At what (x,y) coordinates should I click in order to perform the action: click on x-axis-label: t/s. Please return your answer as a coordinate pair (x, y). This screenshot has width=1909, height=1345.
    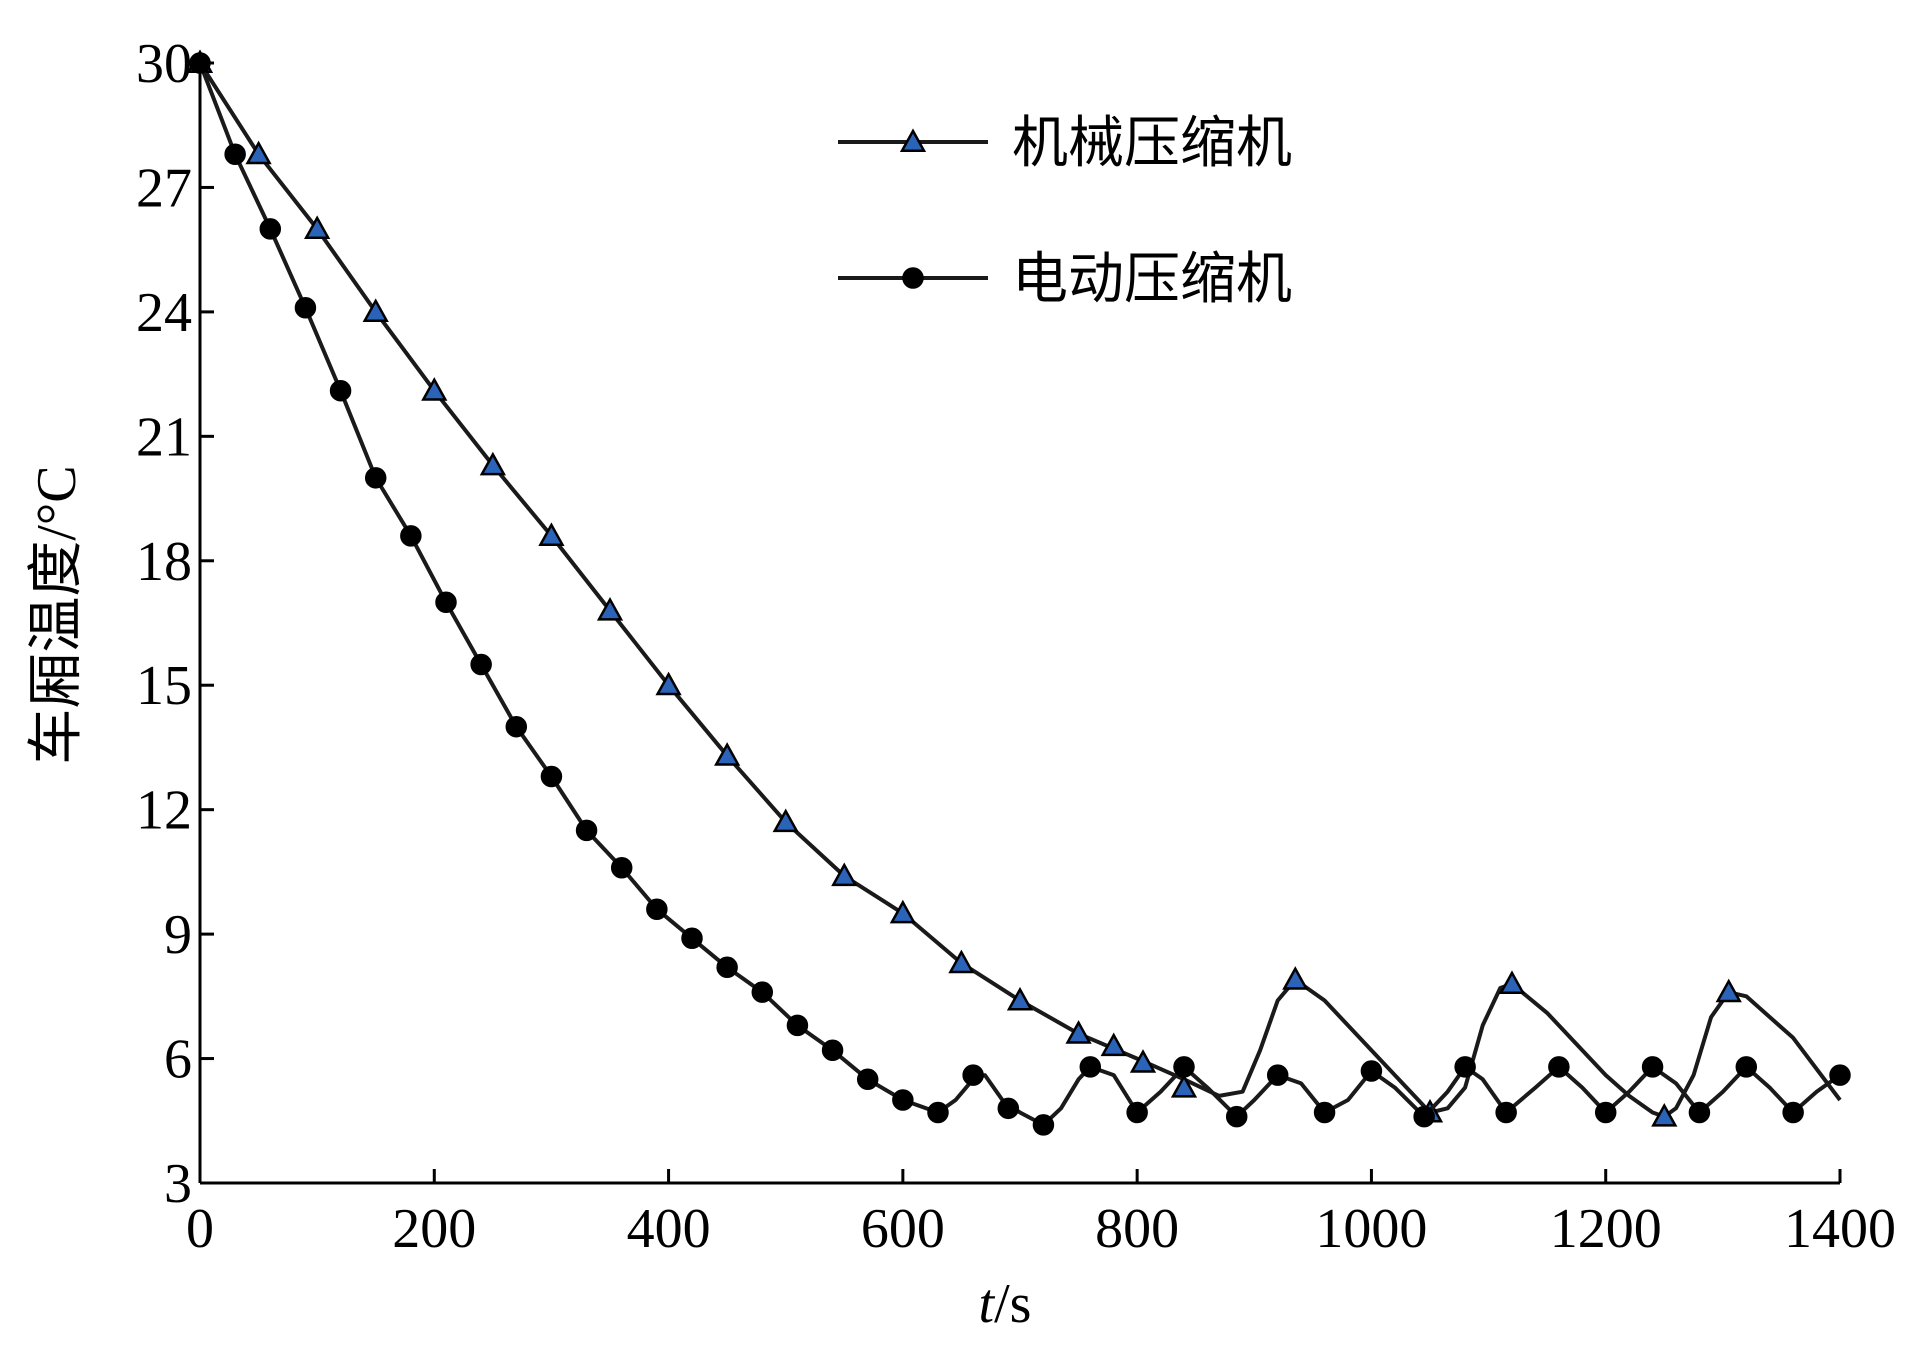
    Looking at the image, I should click on (1005, 1304).